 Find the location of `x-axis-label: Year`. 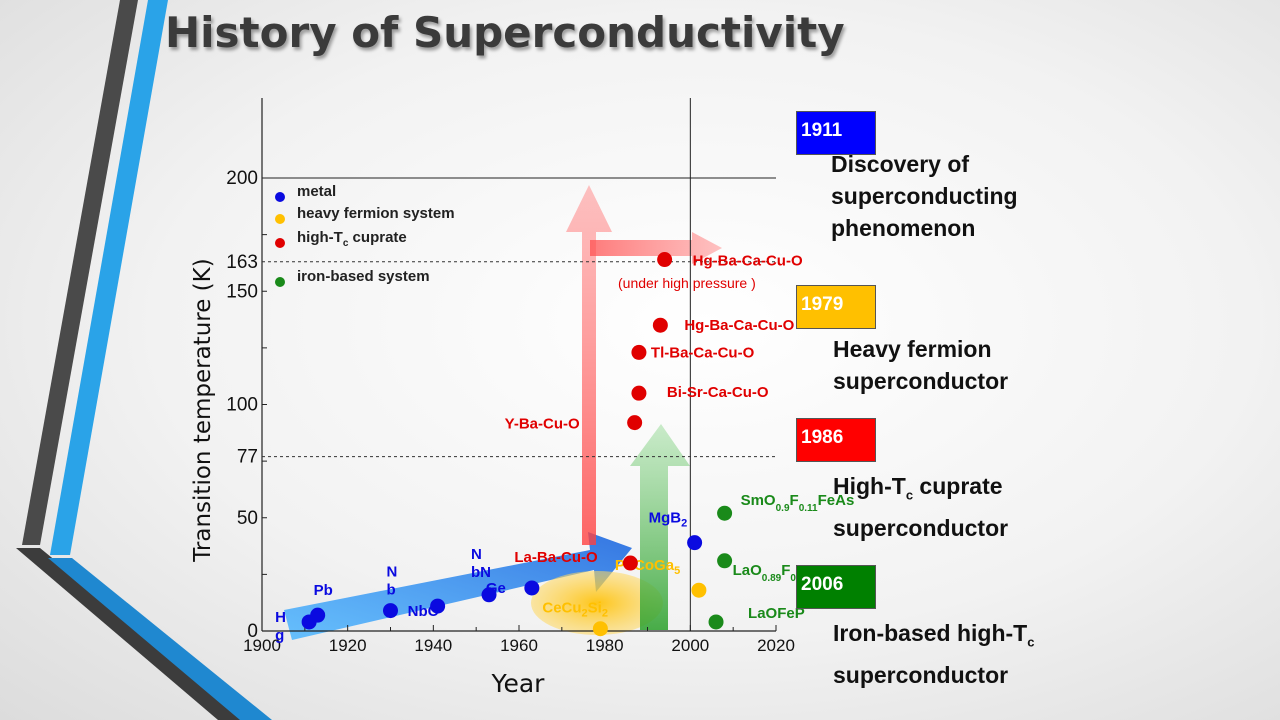

x-axis-label: Year is located at coordinates (518, 683).